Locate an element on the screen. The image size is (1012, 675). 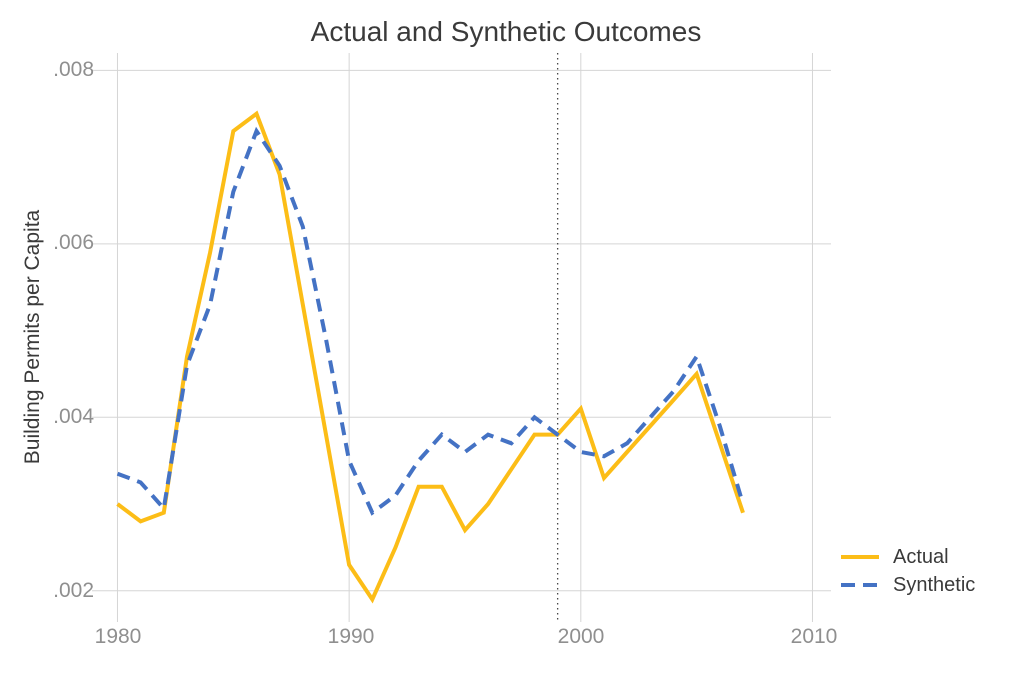
legend-item-synthetic: Synthetic is located at coordinates (907, 585).